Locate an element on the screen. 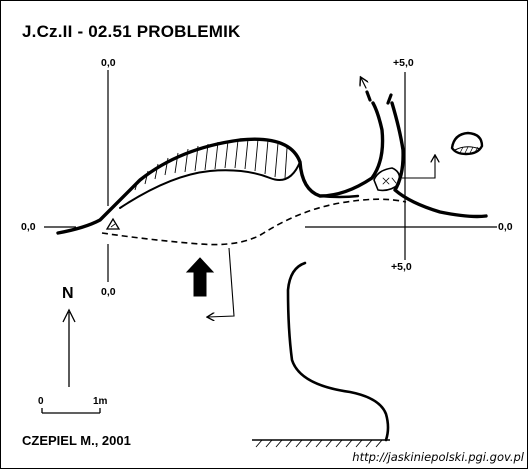  scale-start-label: 0 is located at coordinates (41, 401).